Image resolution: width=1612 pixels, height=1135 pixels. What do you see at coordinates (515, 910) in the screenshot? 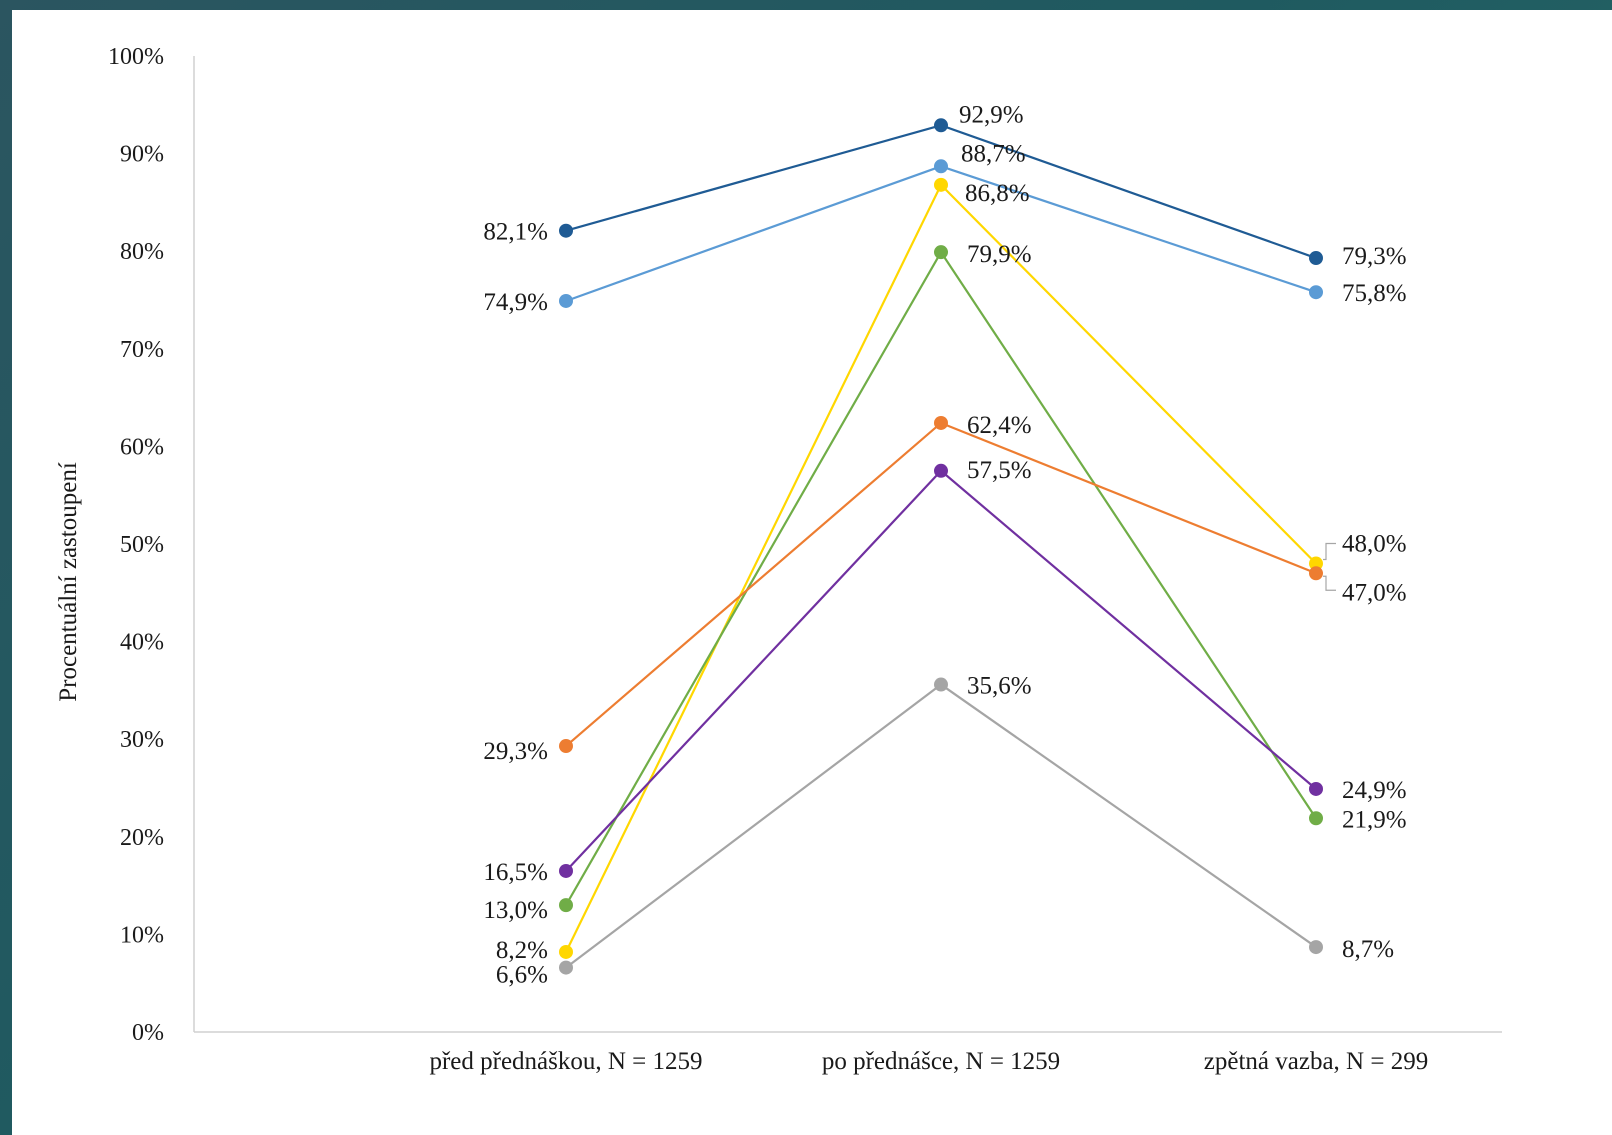
I see `data-label: 13,0%` at bounding box center [515, 910].